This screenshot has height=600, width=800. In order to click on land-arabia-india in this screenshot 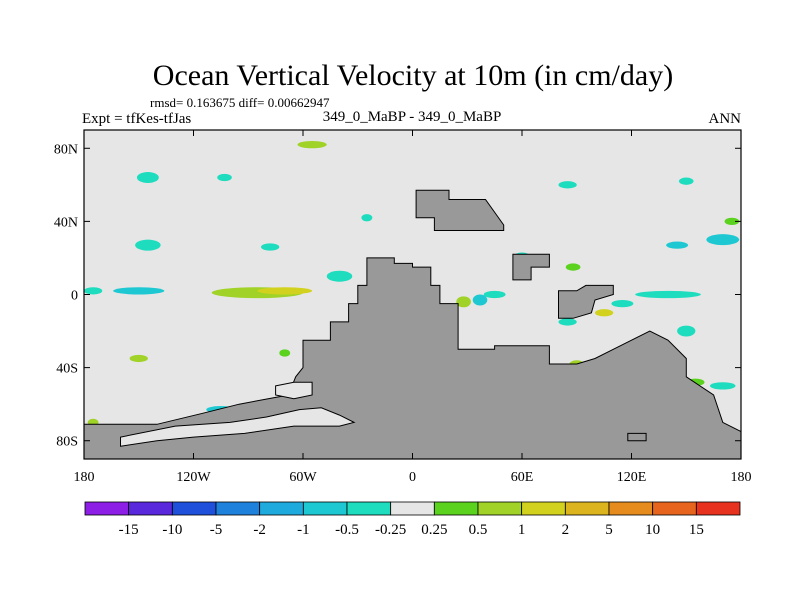, I will do `click(531, 267)`.